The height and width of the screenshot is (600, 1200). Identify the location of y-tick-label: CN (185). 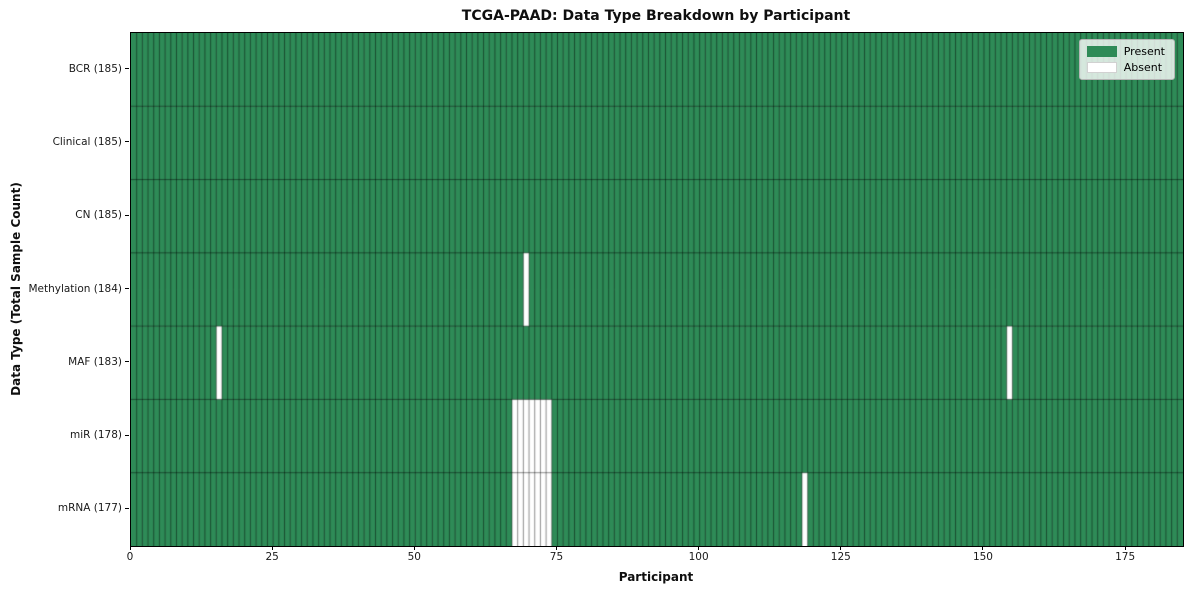
(98, 215).